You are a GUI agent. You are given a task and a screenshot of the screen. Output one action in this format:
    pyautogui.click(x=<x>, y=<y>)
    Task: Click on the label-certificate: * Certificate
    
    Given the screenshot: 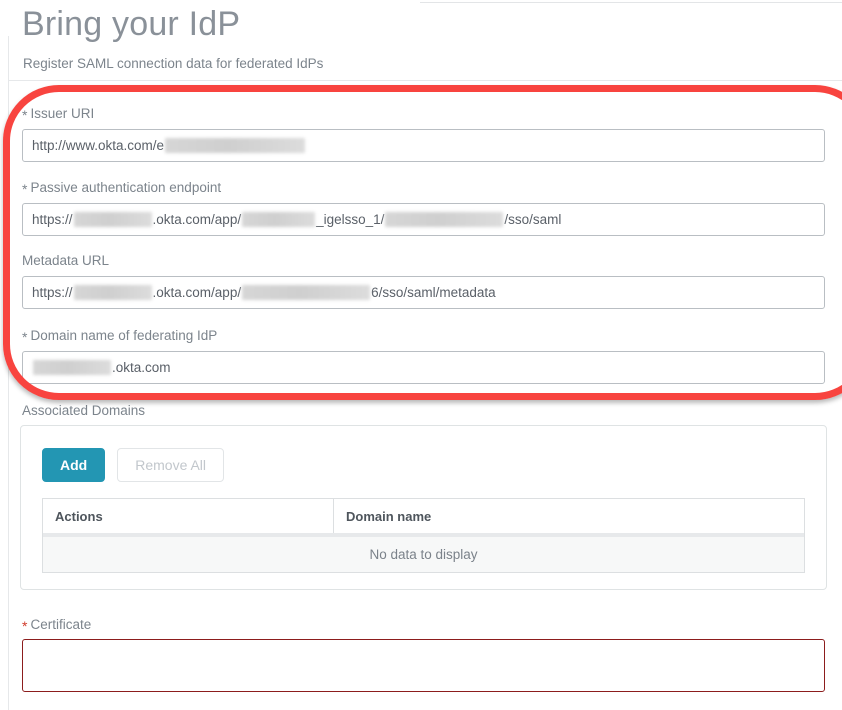 What is the action you would take?
    pyautogui.click(x=57, y=625)
    